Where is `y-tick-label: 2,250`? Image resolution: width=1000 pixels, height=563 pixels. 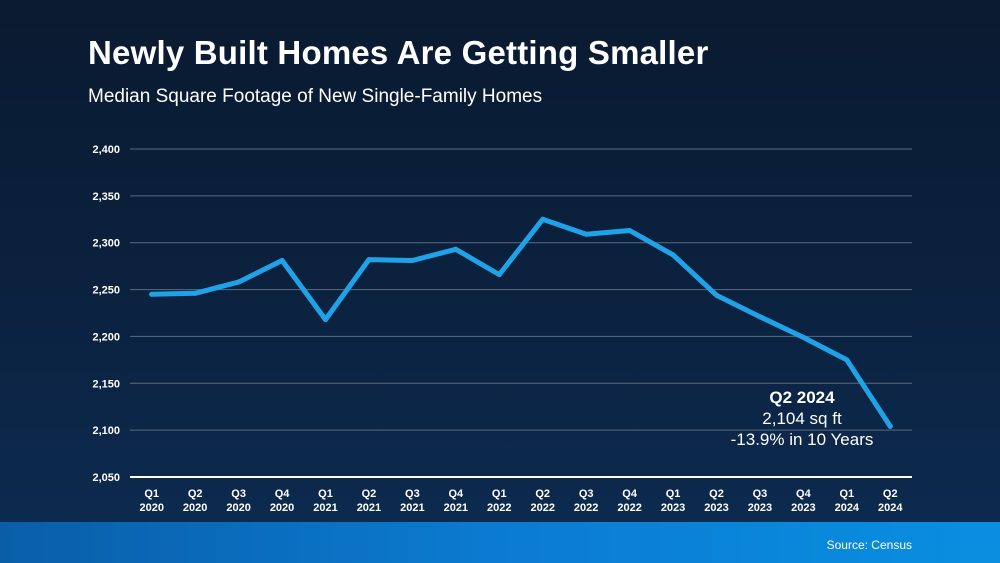
y-tick-label: 2,250 is located at coordinates (106, 291).